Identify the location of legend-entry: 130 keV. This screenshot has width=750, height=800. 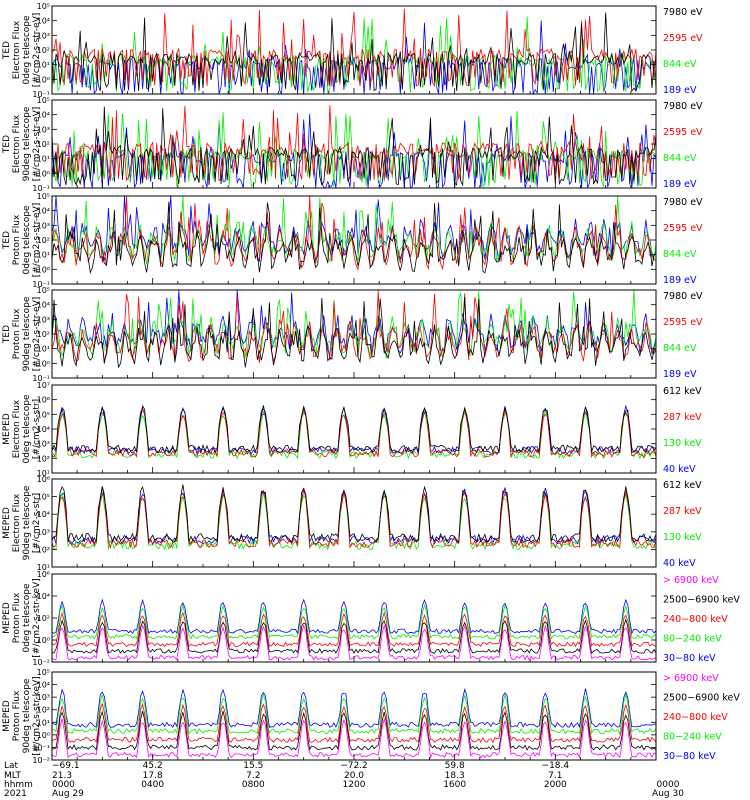
(682, 443).